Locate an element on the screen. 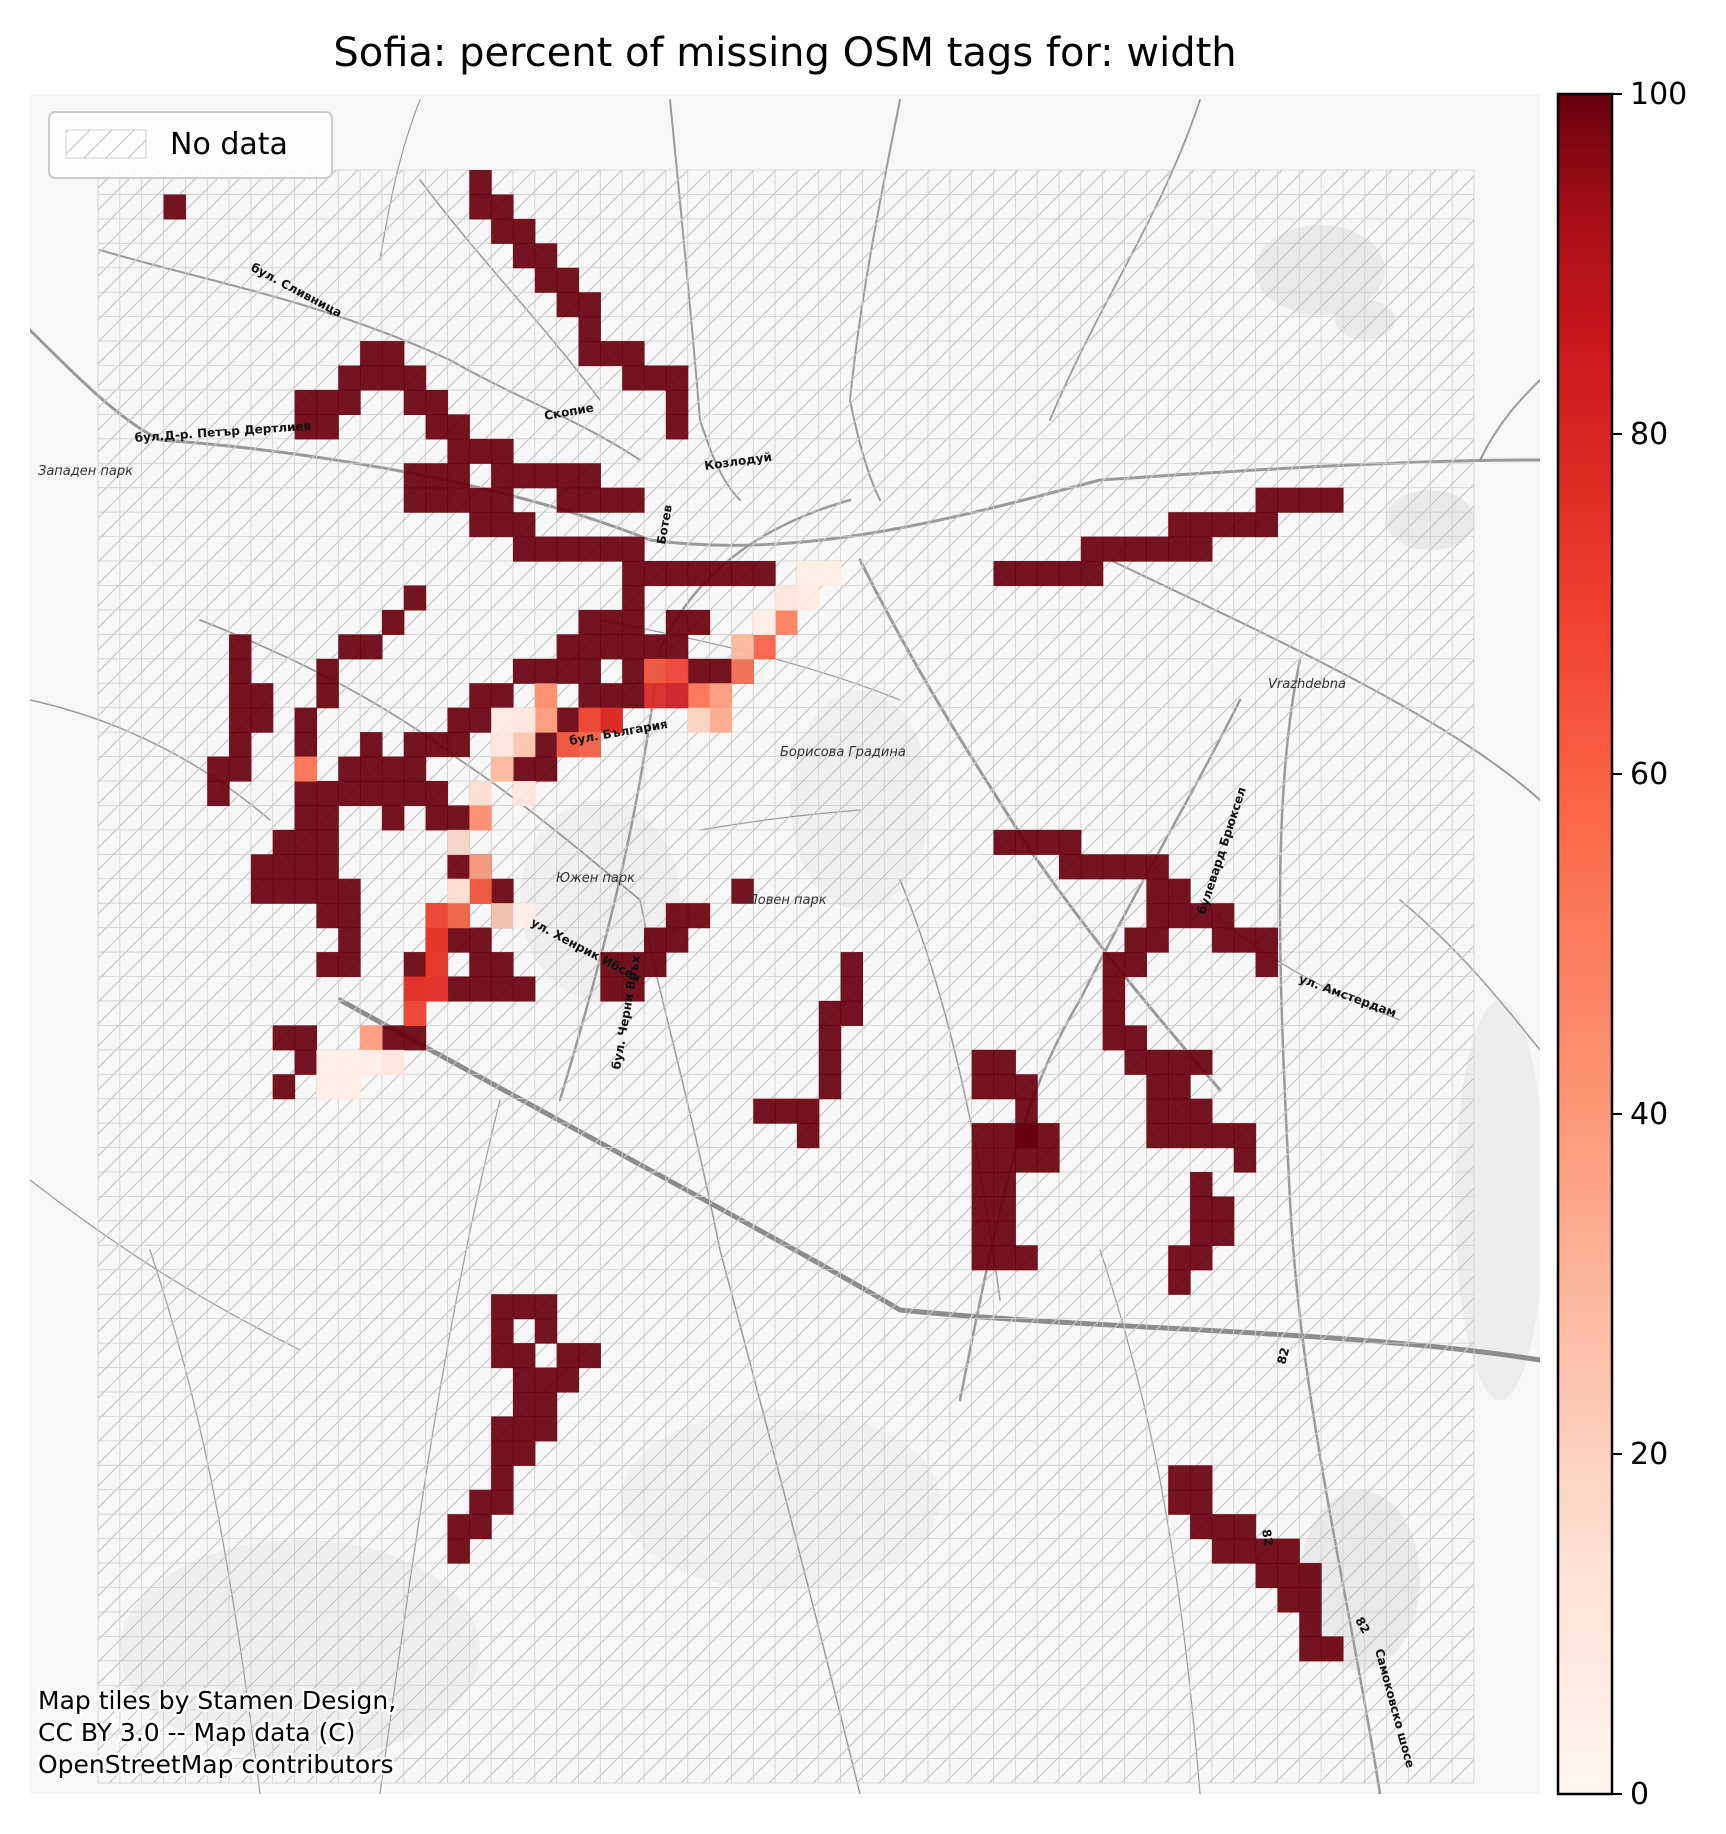 The width and height of the screenshot is (1726, 1834). legend-swatch-no-data is located at coordinates (106, 144).